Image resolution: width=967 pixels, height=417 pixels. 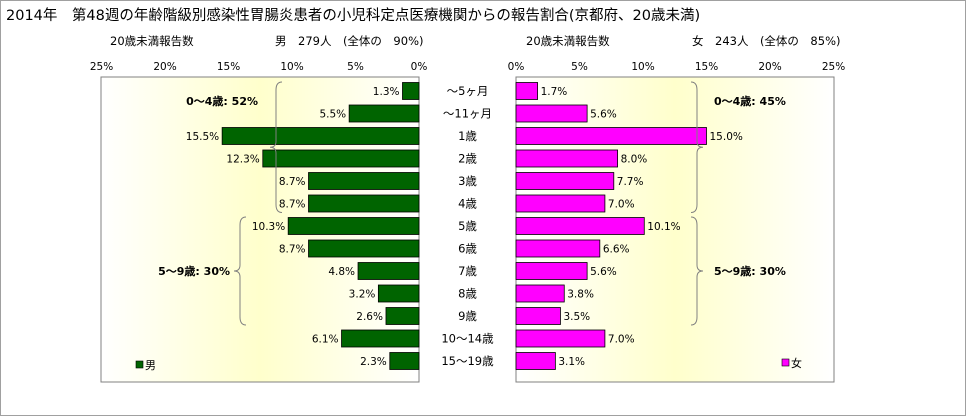 What do you see at coordinates (467, 316) in the screenshot?
I see `category-label: 9歳` at bounding box center [467, 316].